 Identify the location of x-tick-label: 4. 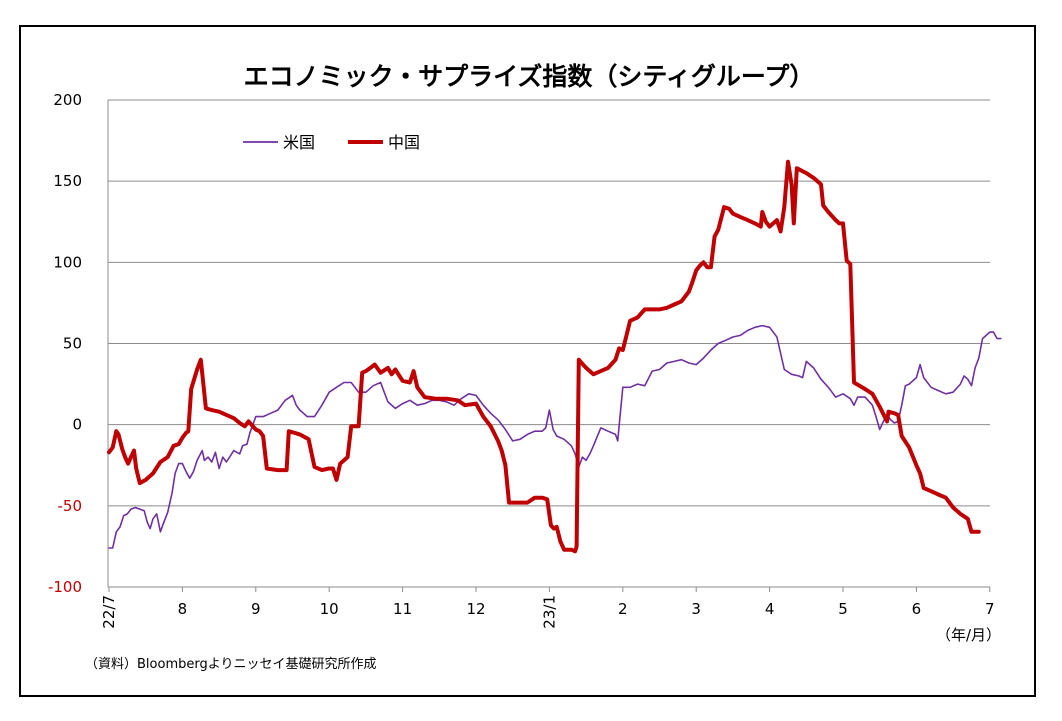
(770, 609).